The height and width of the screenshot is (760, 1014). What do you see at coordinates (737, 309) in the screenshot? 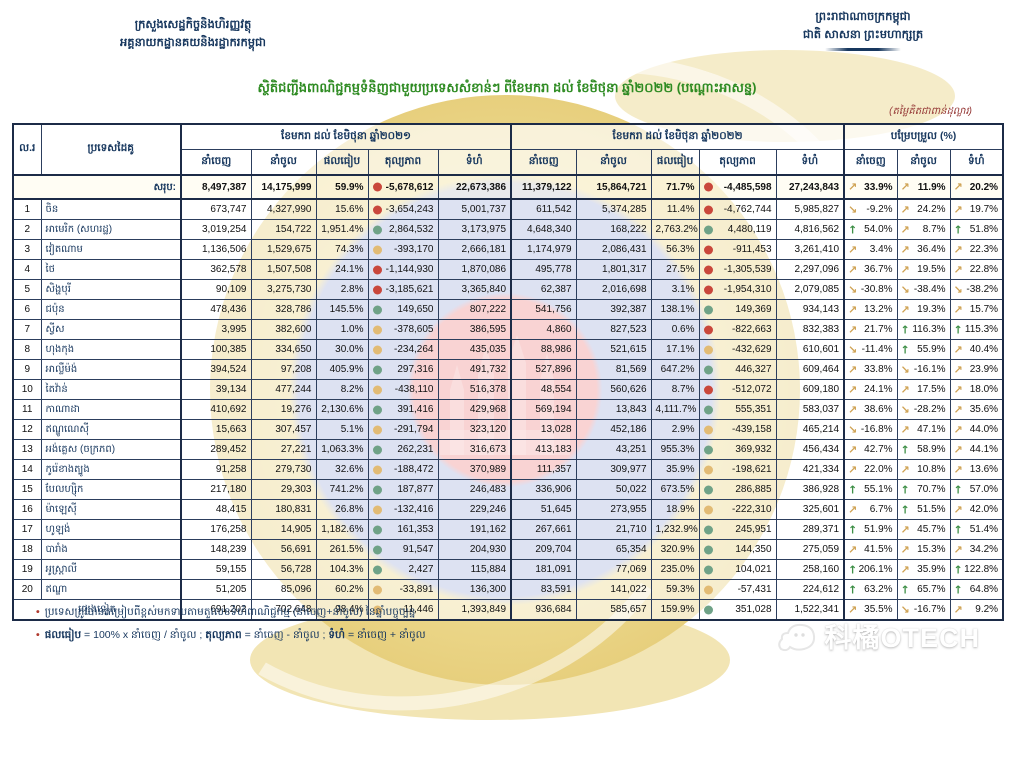
I see `y2022-balance-value: 149,369` at bounding box center [737, 309].